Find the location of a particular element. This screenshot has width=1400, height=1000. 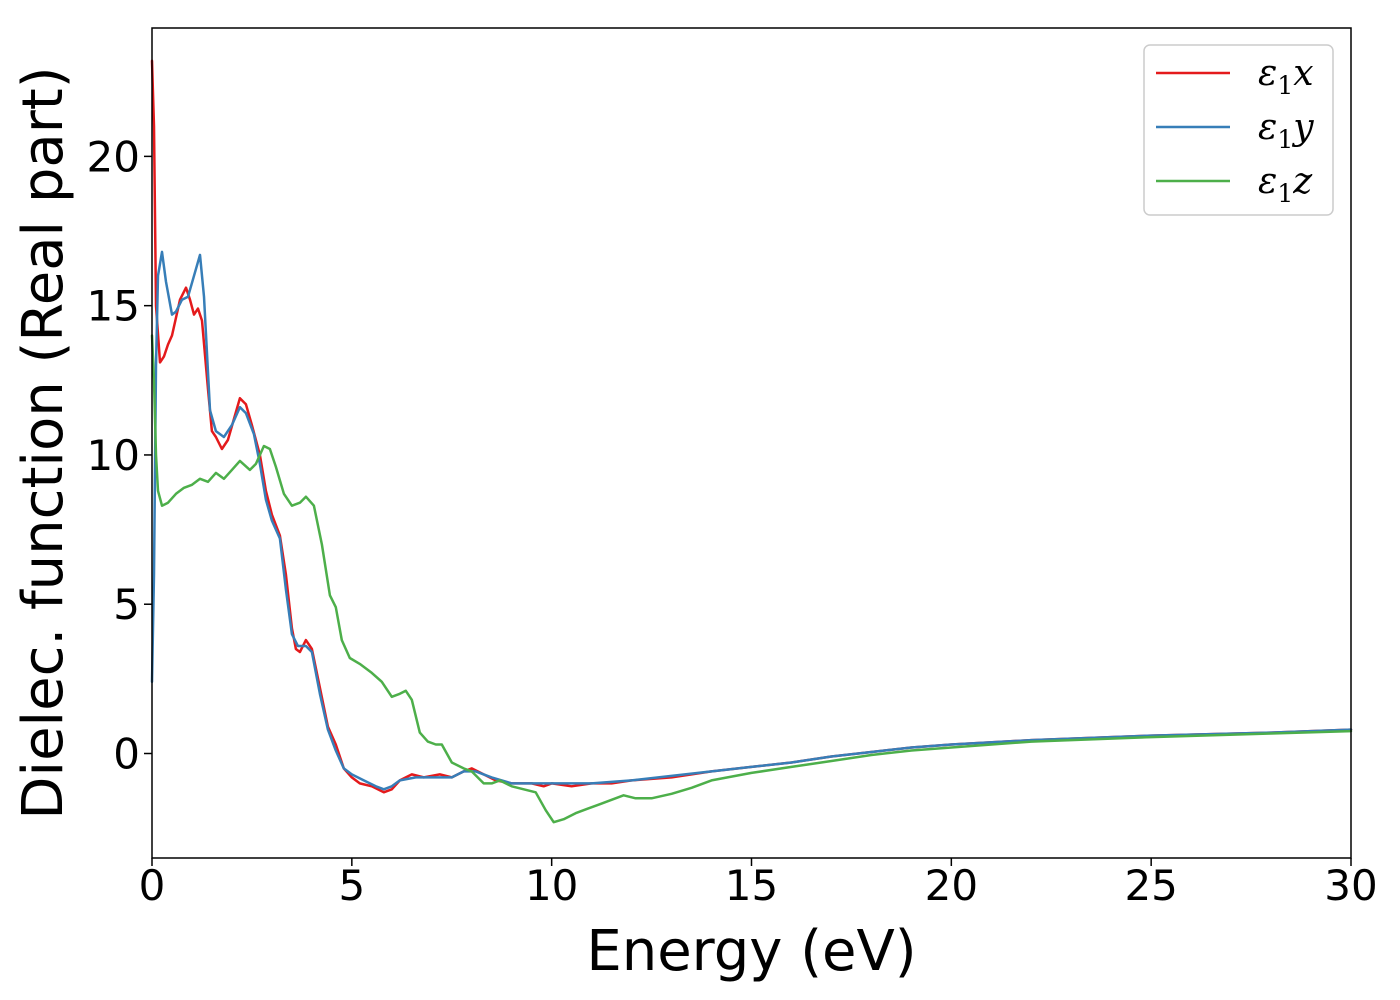

legend: ε1x ε1y ε1z is located at coordinates (1238, 130).